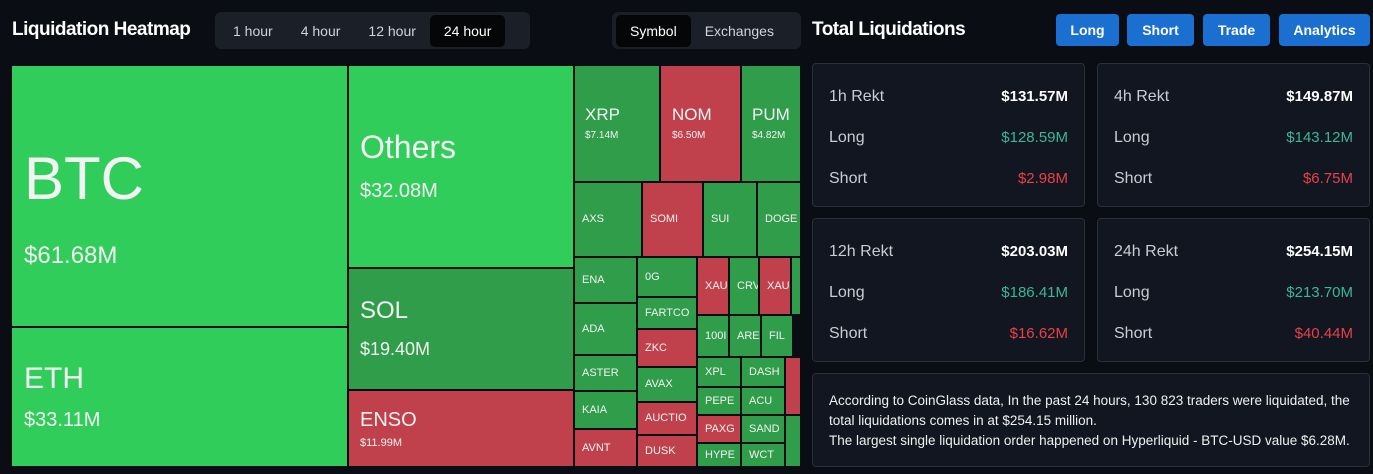 The height and width of the screenshot is (474, 1373). I want to click on tile-name: DUSK, so click(660, 450).